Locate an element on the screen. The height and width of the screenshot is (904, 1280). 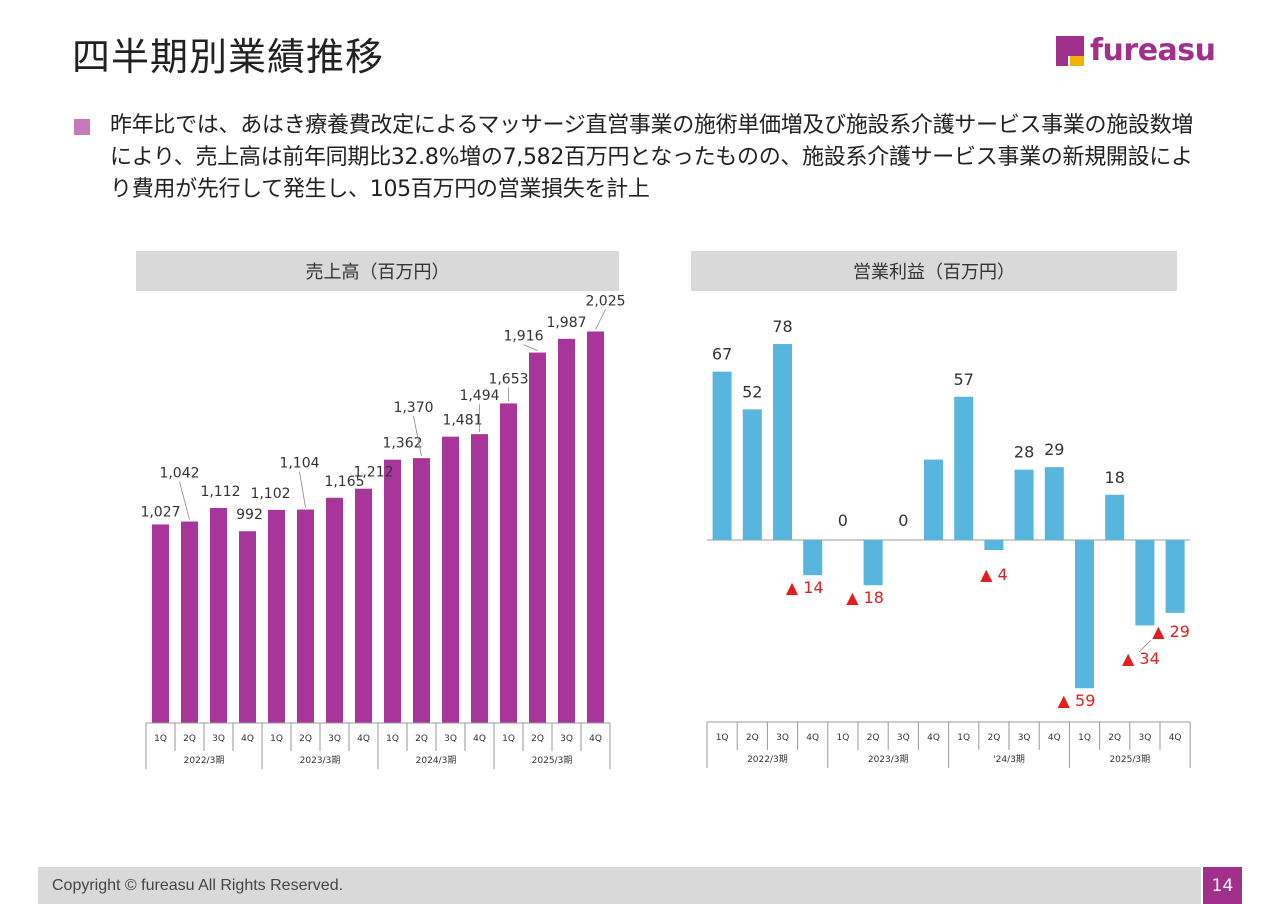
logo-text: fureasu is located at coordinates (1153, 50).